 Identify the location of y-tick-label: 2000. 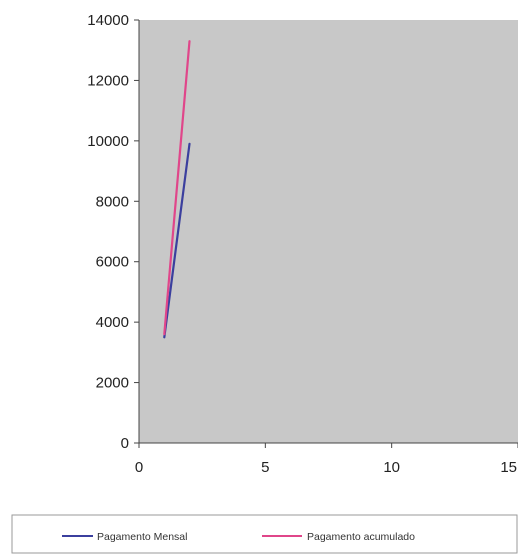
(112, 383).